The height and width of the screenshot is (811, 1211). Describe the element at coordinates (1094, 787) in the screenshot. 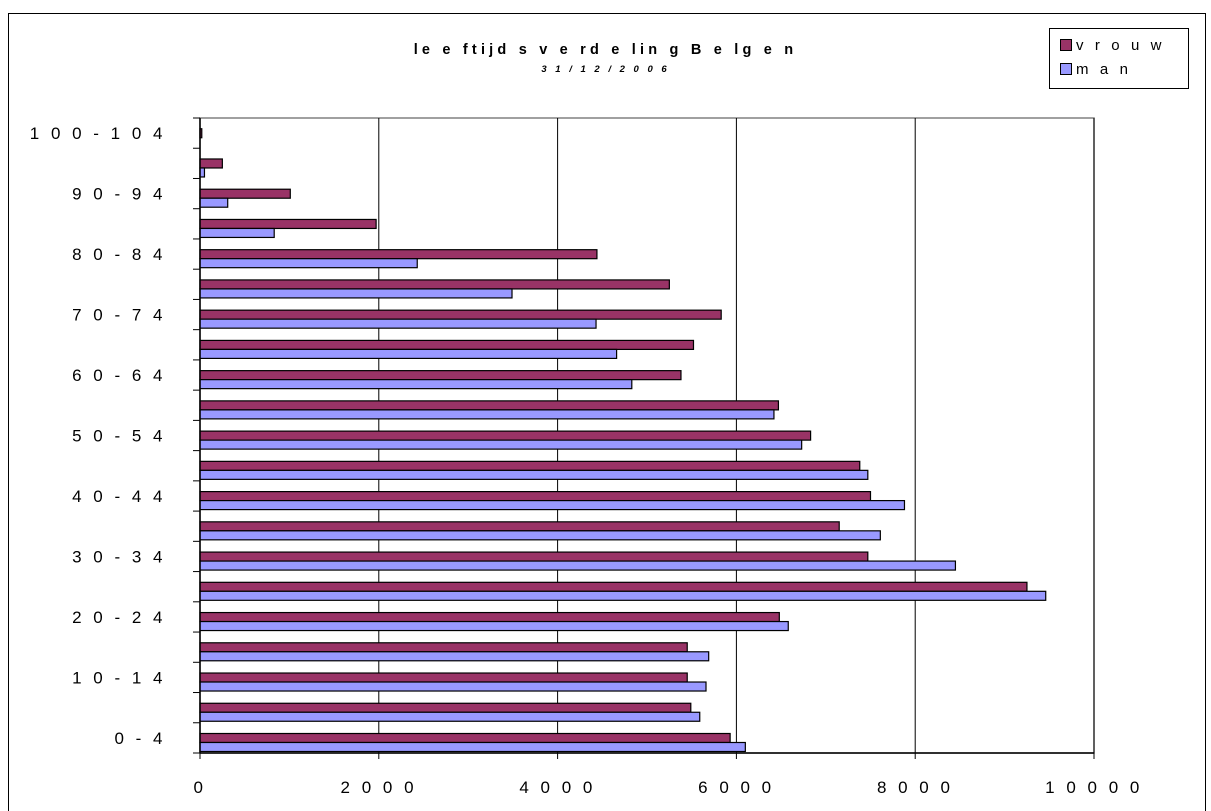

I see `x-tick-label: 1 0 0 0 0` at that location.